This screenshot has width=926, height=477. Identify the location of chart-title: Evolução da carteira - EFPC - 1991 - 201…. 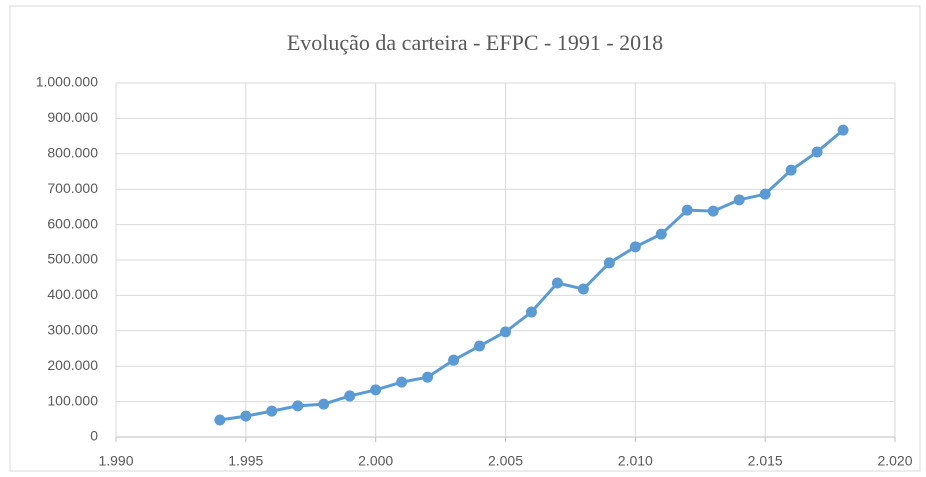
(475, 42).